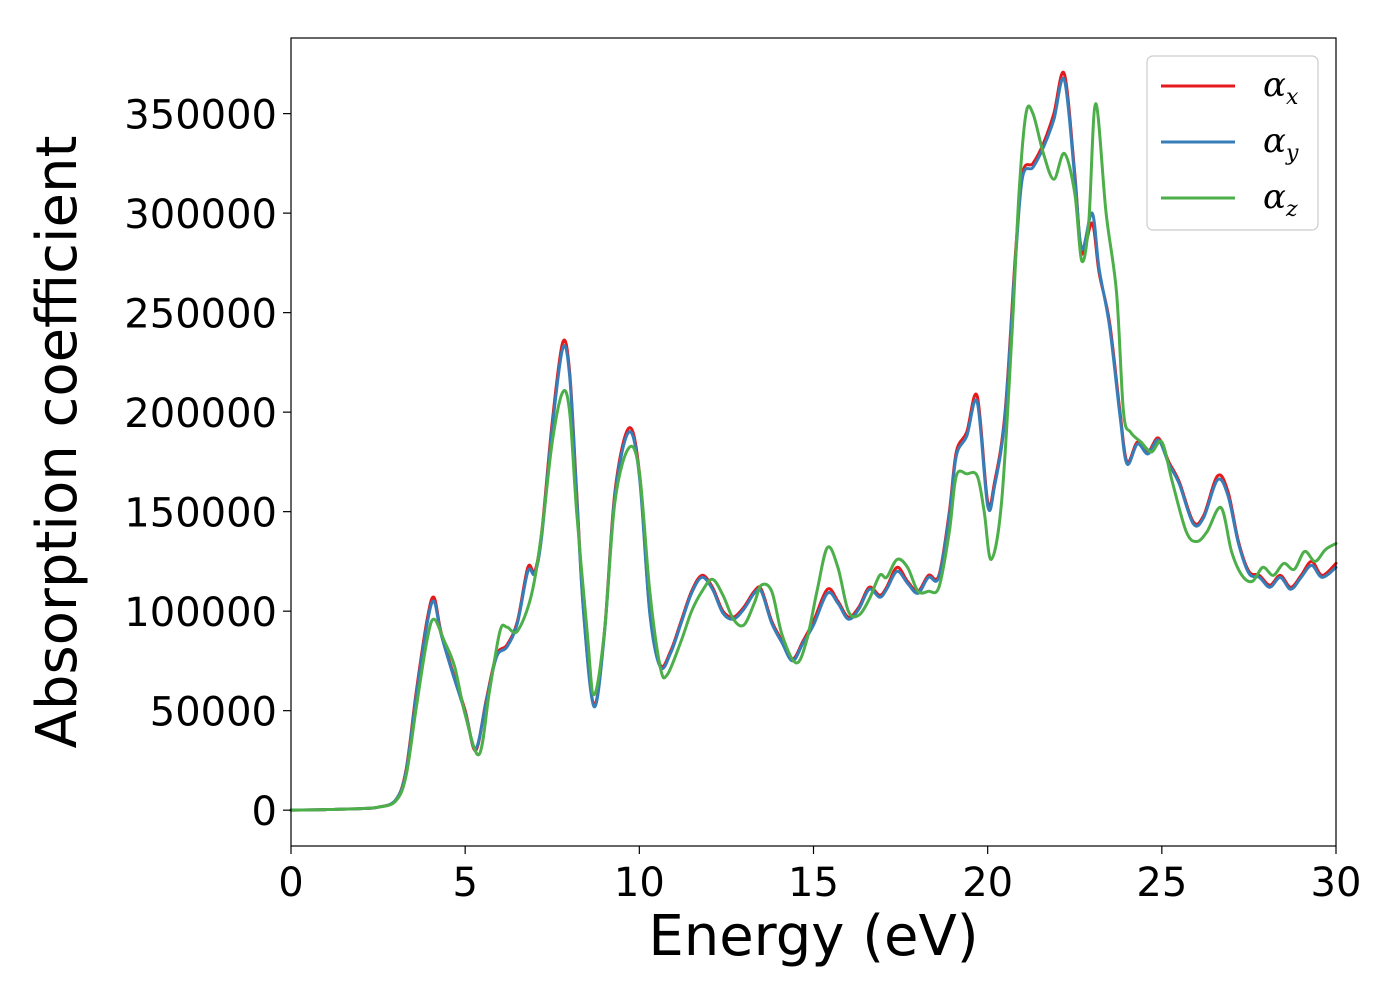 This screenshot has width=1400, height=1000. Describe the element at coordinates (987, 883) in the screenshot. I see `x-tick-label: 20` at that location.